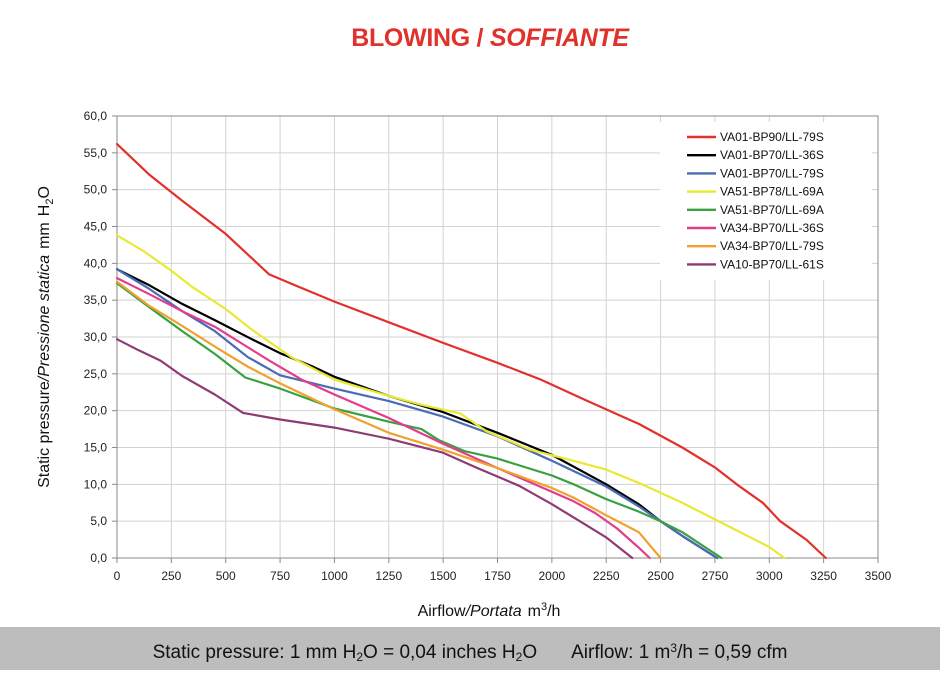 The image size is (940, 679). Describe the element at coordinates (878, 576) in the screenshot. I see `x-tick-label: 3500` at that location.